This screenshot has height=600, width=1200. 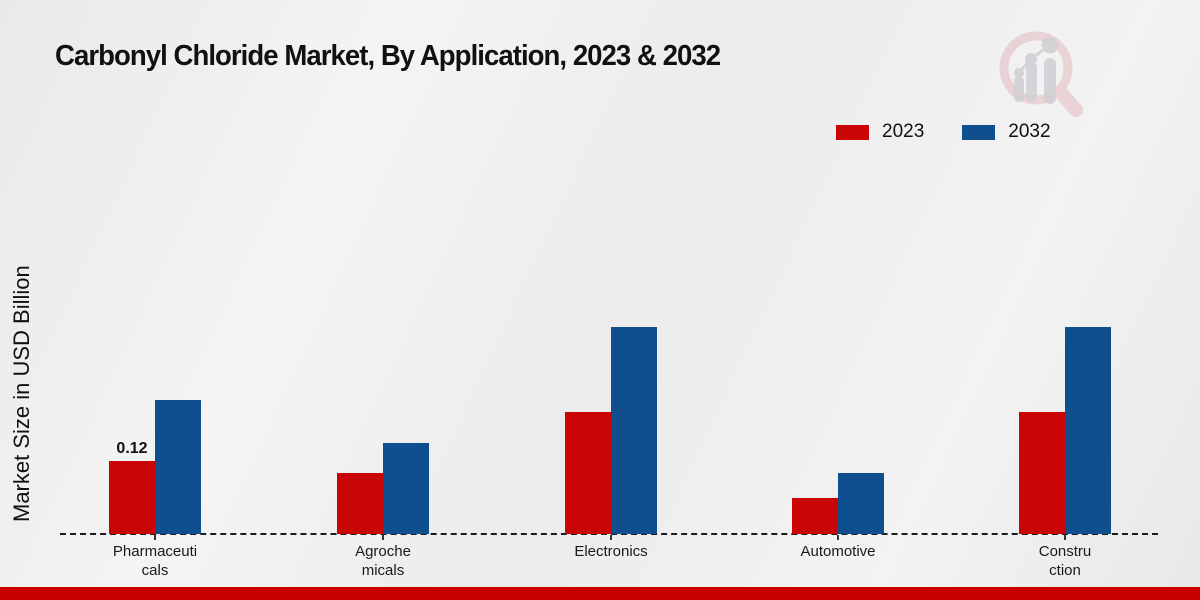 I want to click on x-axis-category-label-automotive: Automotive, so click(x=838, y=551).